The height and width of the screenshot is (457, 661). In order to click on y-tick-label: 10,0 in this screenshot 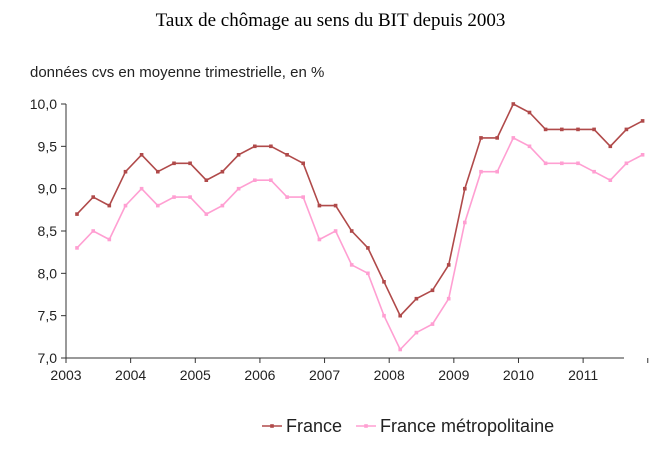, I will do `click(43, 104)`.